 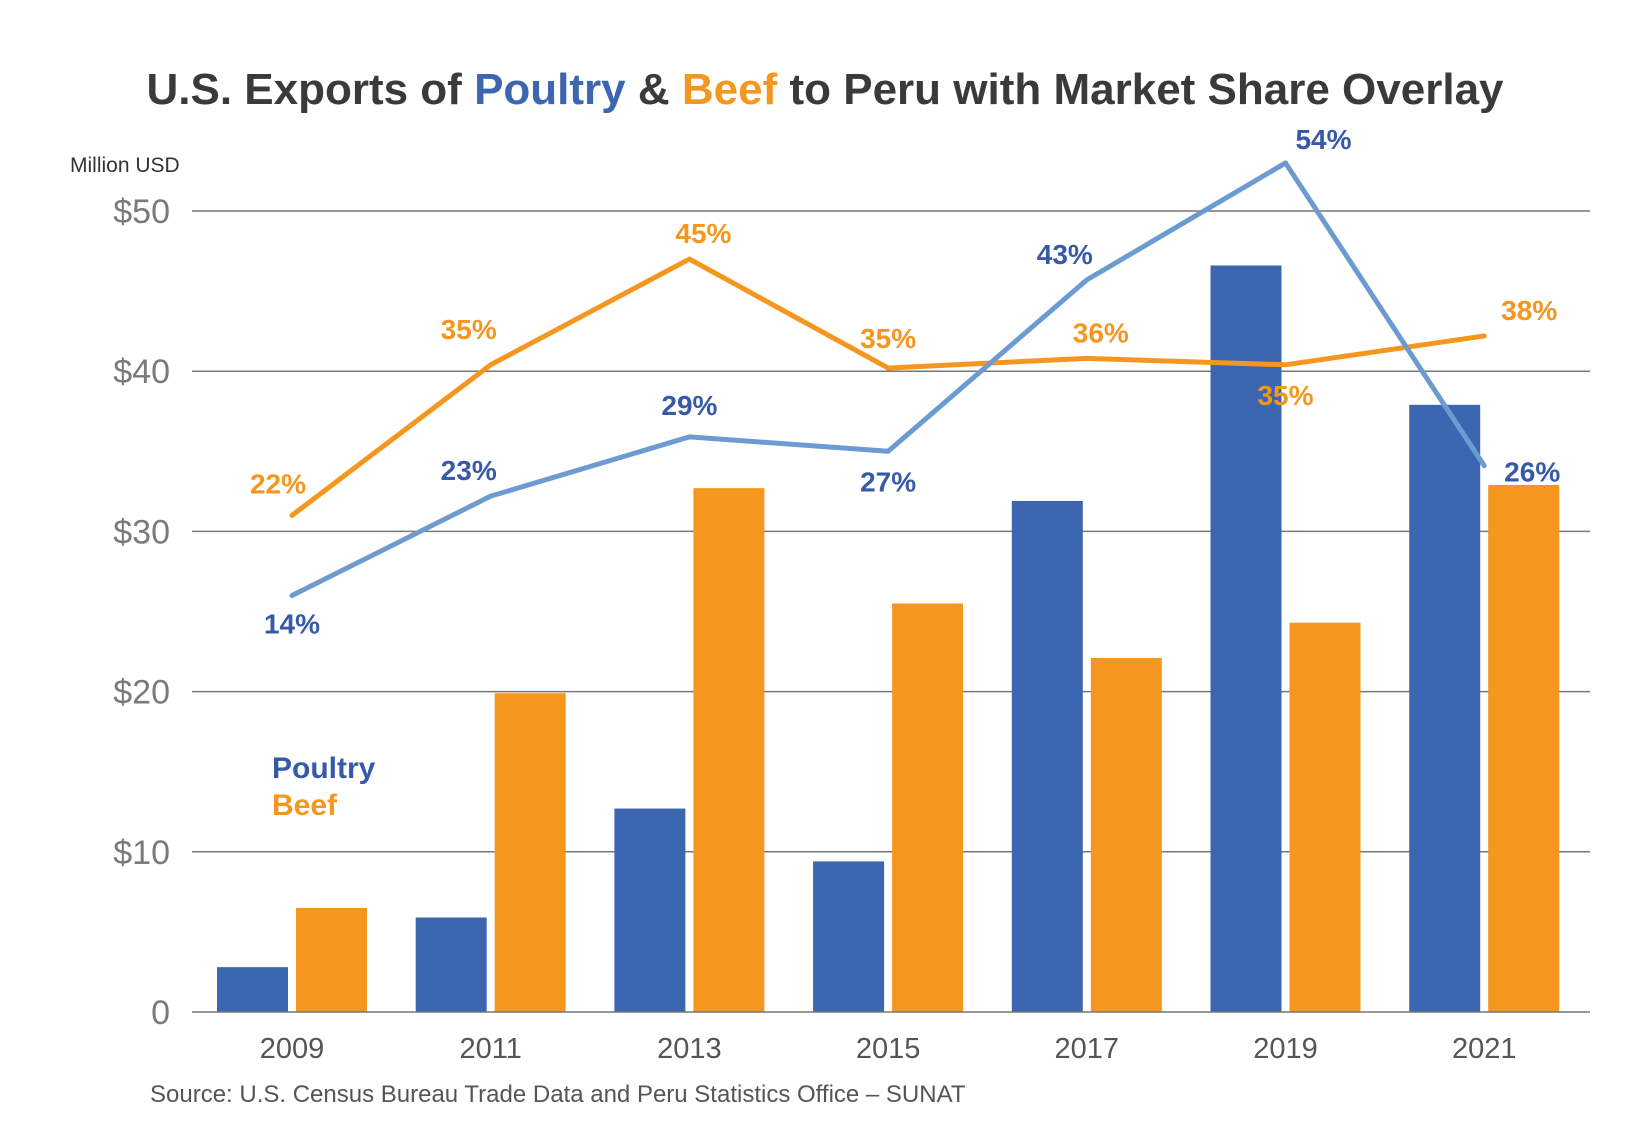 I want to click on legend-poultry: Poultry, so click(x=324, y=768).